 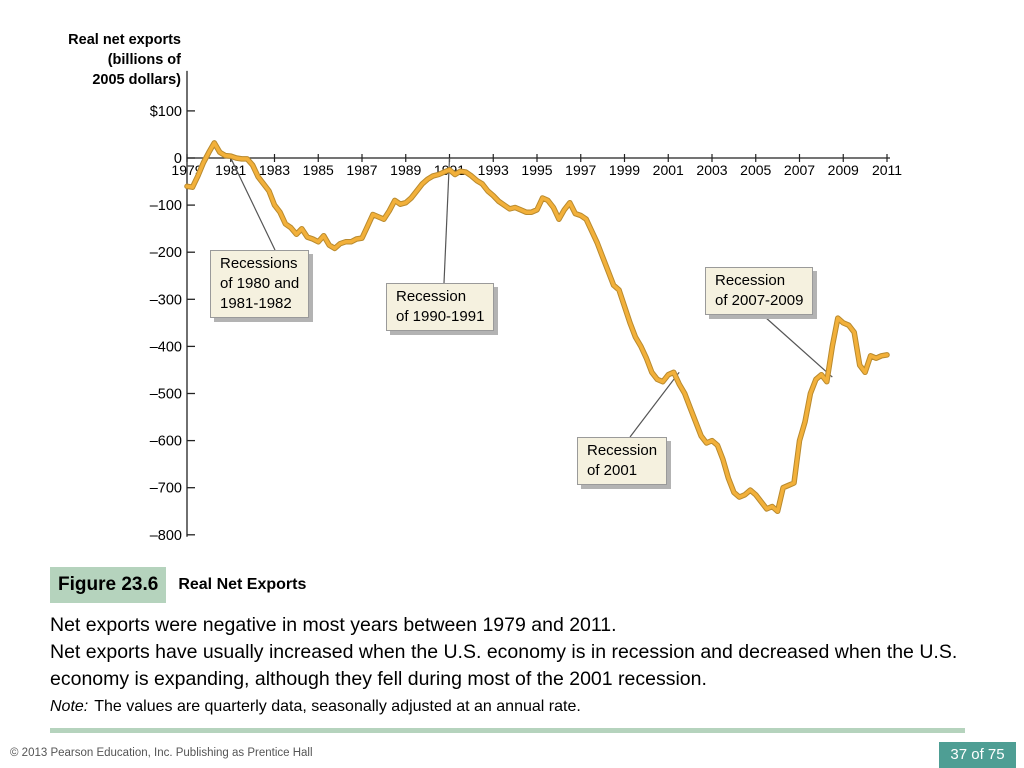 What do you see at coordinates (759, 291) in the screenshot?
I see `annotation-recession-2007-2009: Recession of 2007-2009` at bounding box center [759, 291].